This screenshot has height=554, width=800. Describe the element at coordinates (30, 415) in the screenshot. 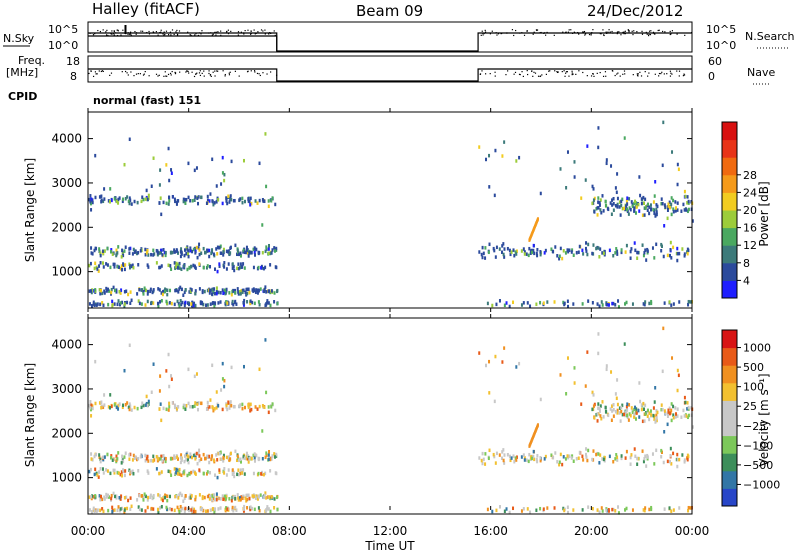

I see `velocity-ylabel: Slant Range [km]` at that location.